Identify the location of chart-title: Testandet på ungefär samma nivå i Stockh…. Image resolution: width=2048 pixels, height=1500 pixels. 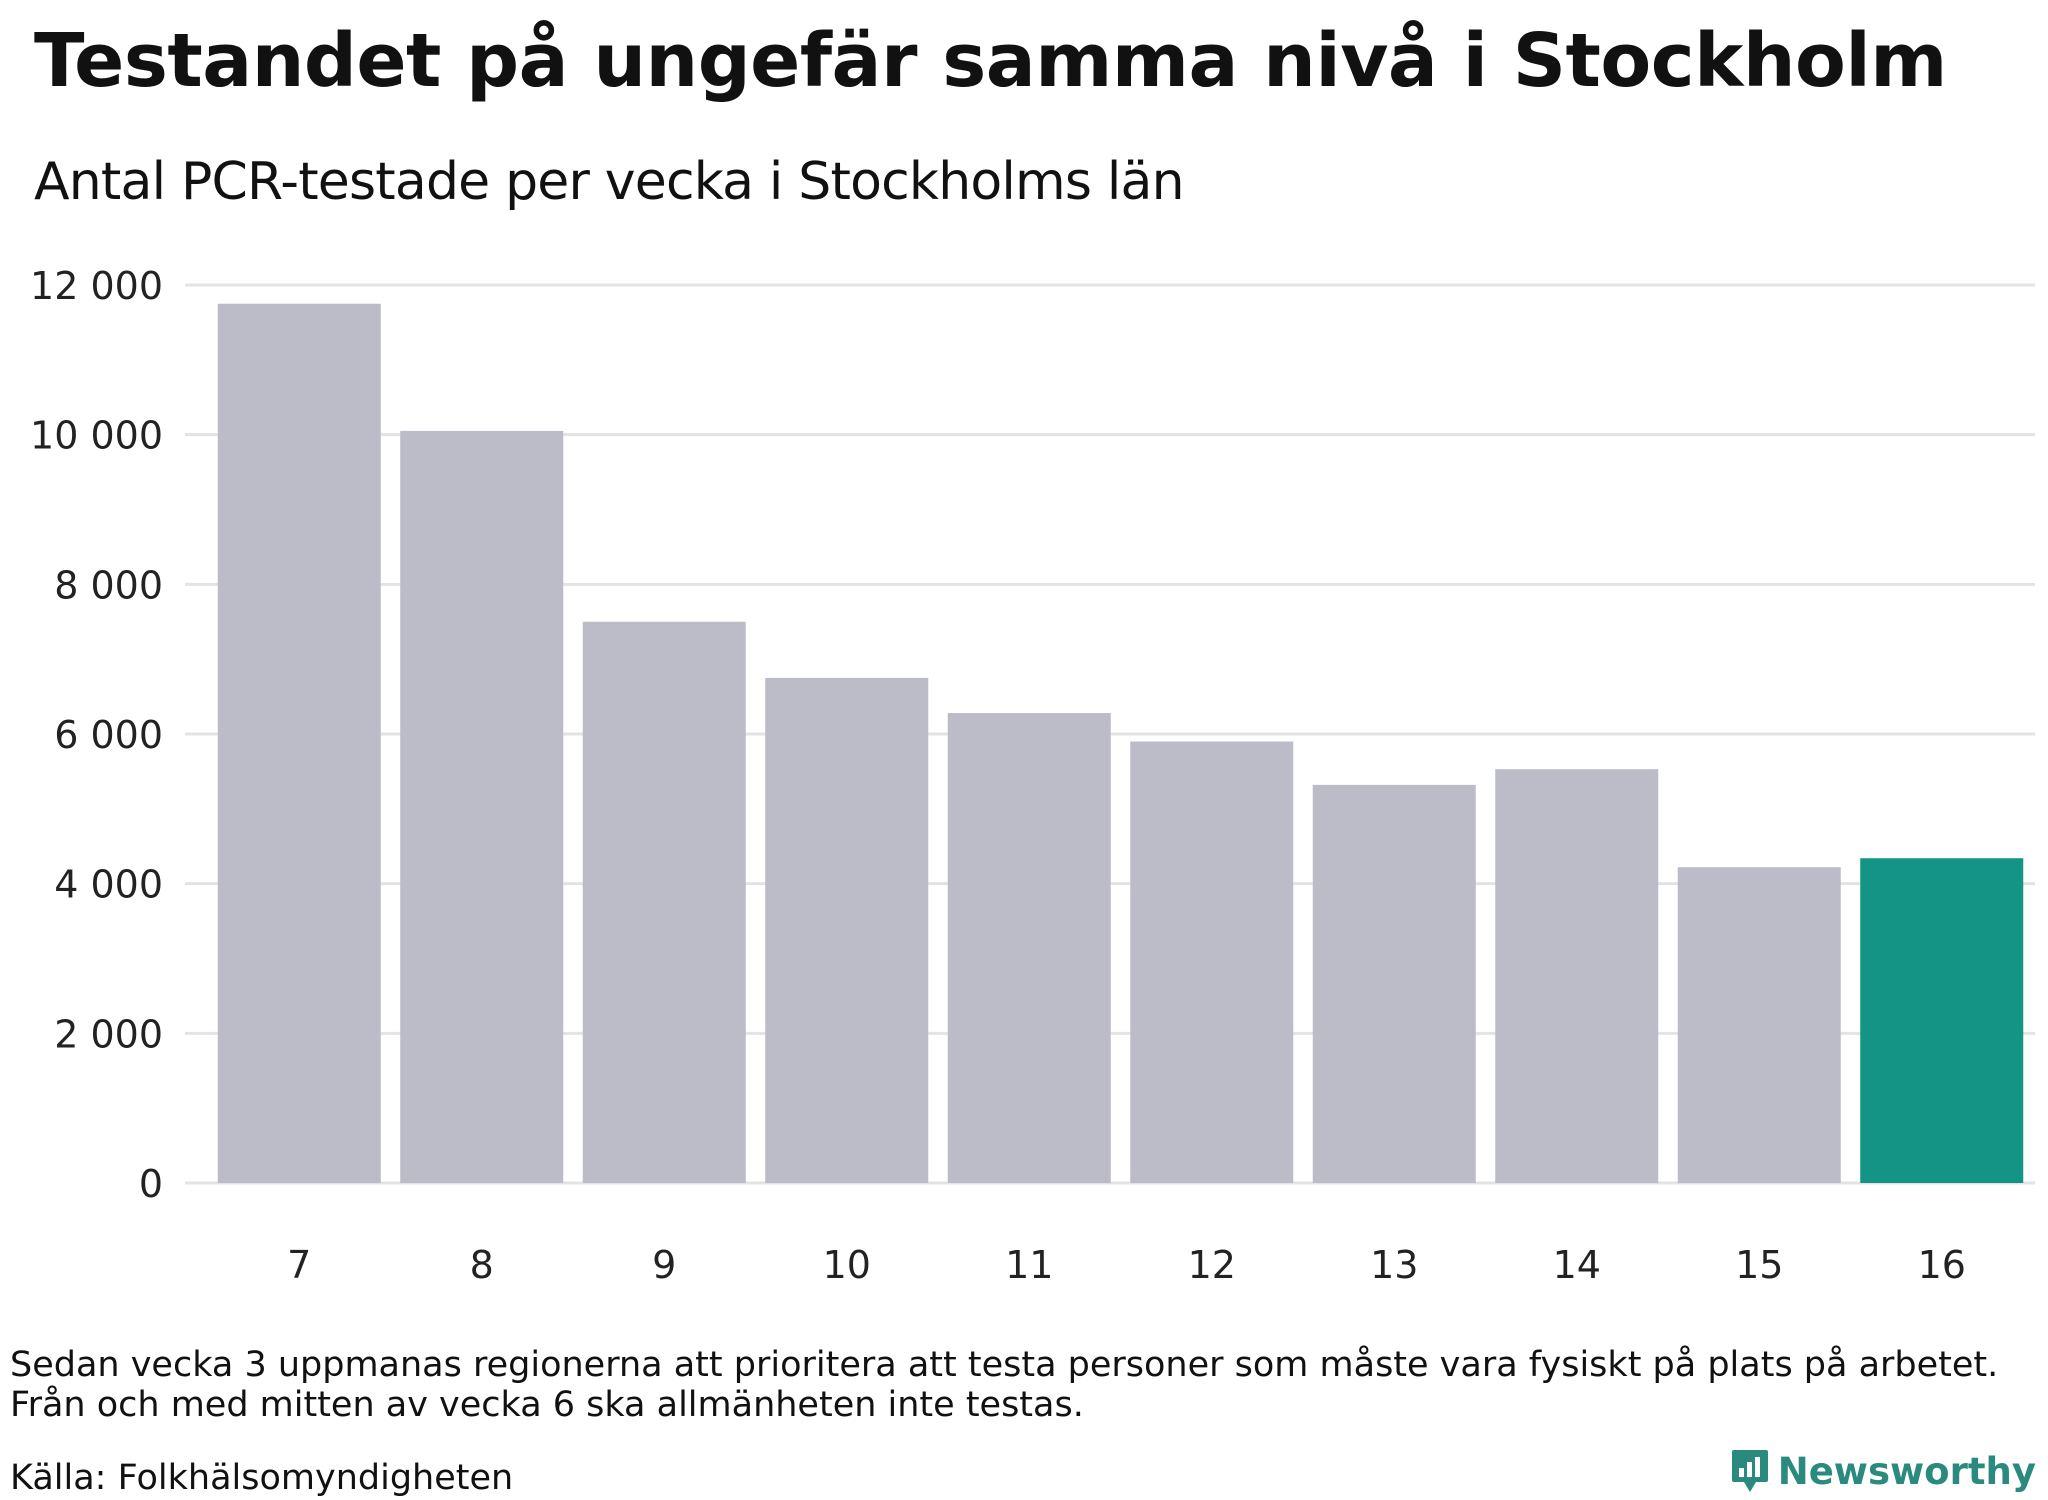
(990, 61).